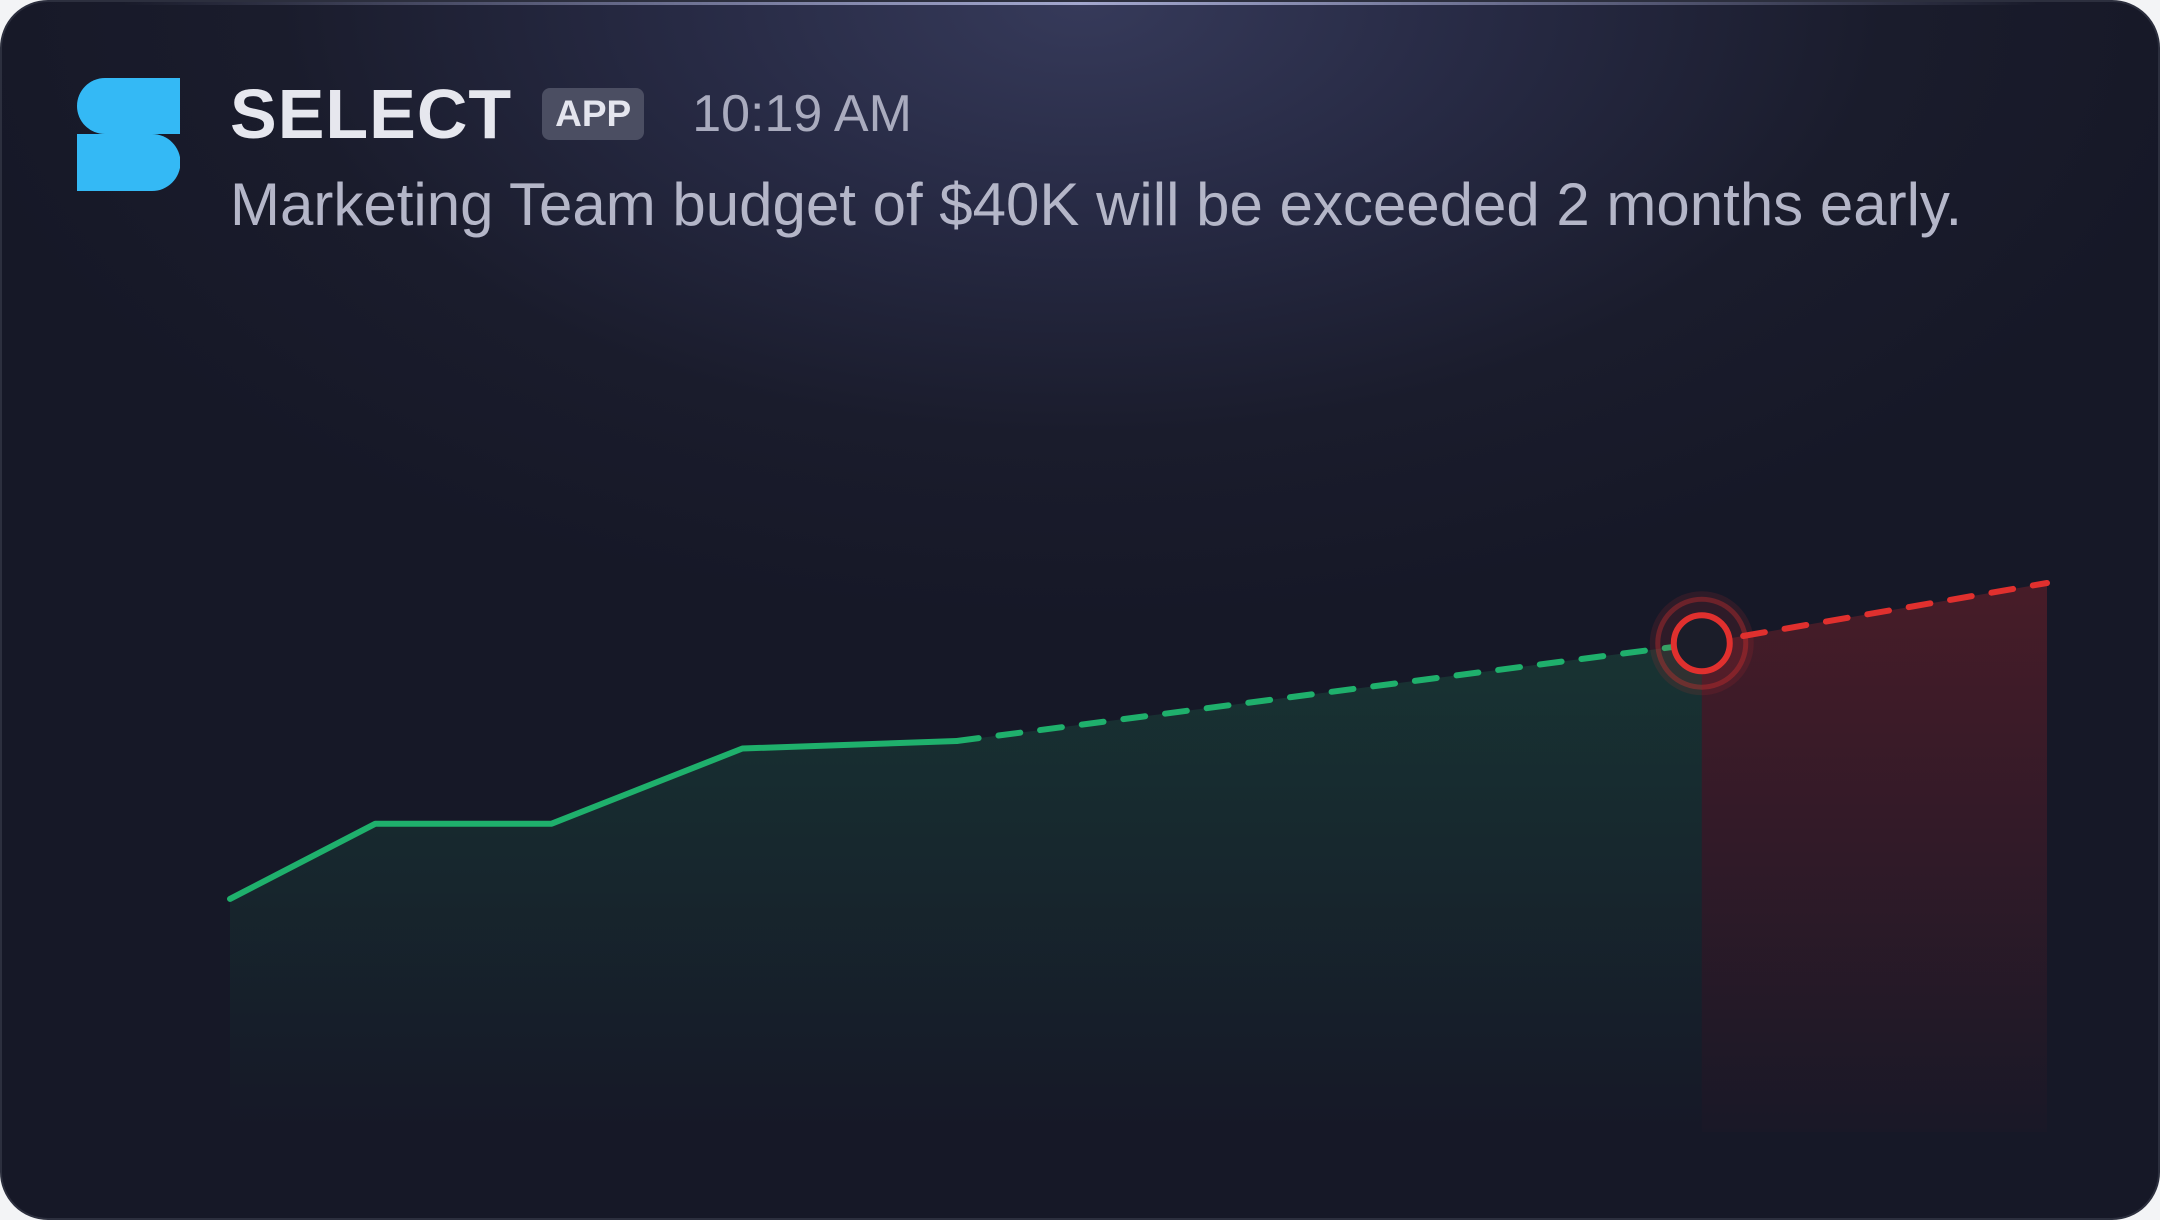  I want to click on select-logo-icon, so click(128, 134).